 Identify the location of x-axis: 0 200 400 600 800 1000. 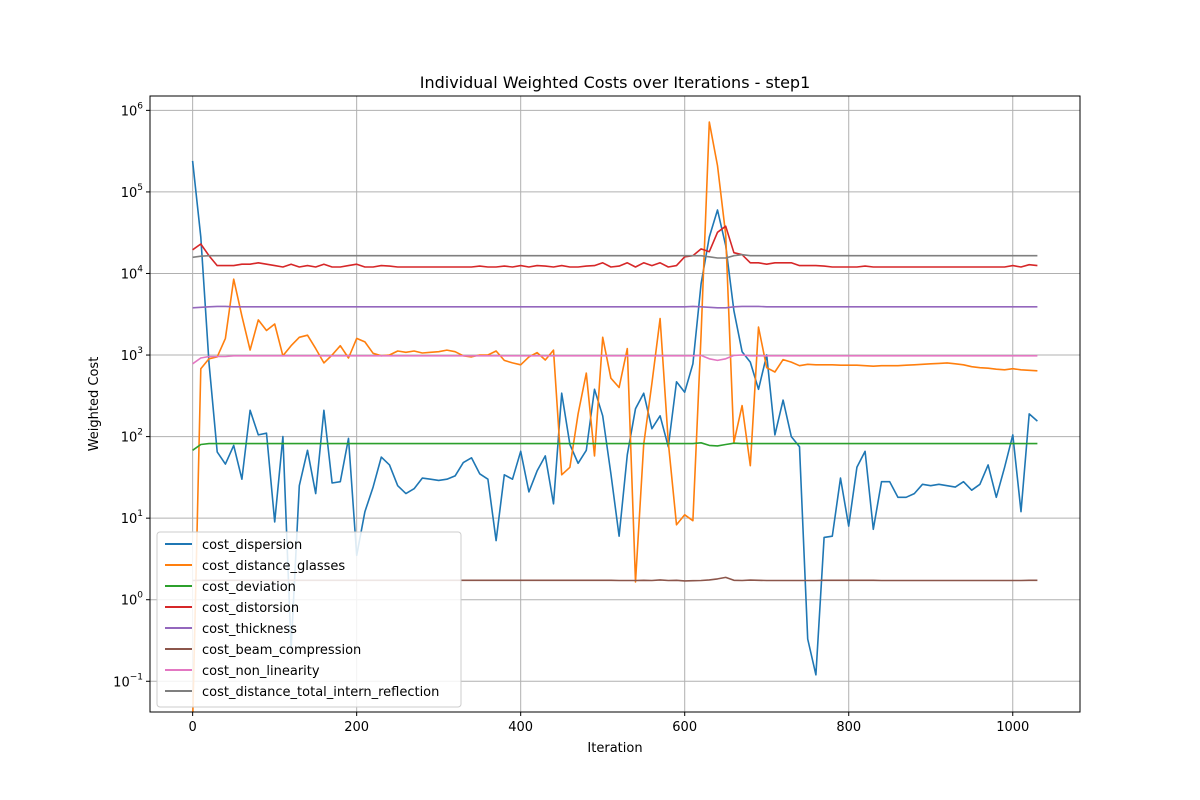
(609, 723).